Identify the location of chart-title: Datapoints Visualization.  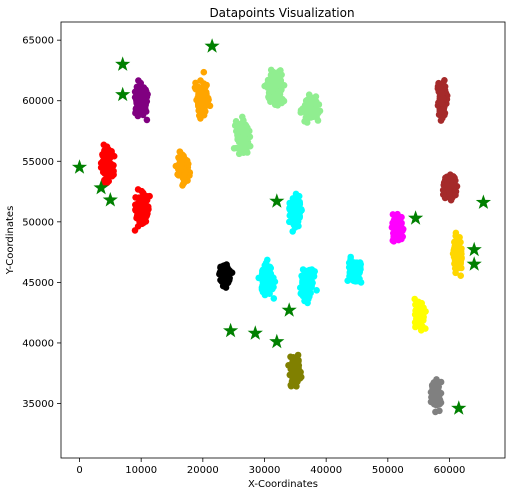
(281, 13).